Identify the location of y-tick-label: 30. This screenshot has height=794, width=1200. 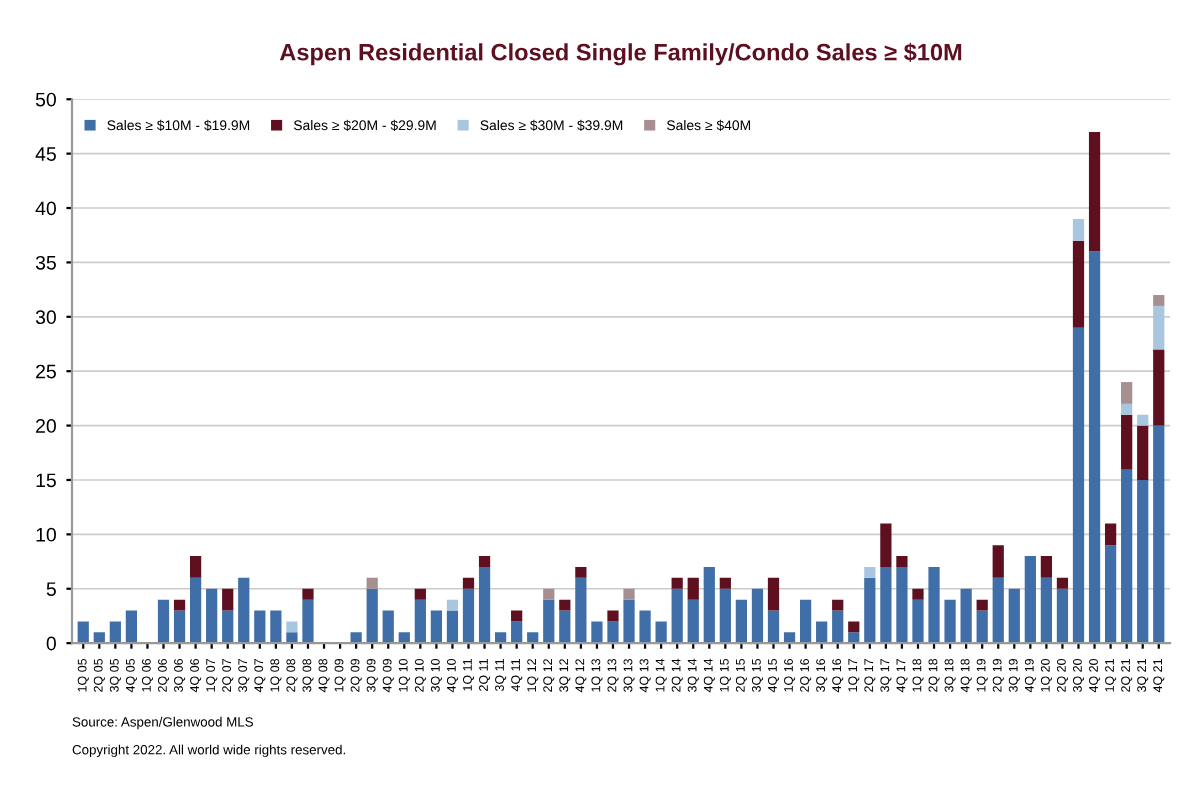
(45, 317).